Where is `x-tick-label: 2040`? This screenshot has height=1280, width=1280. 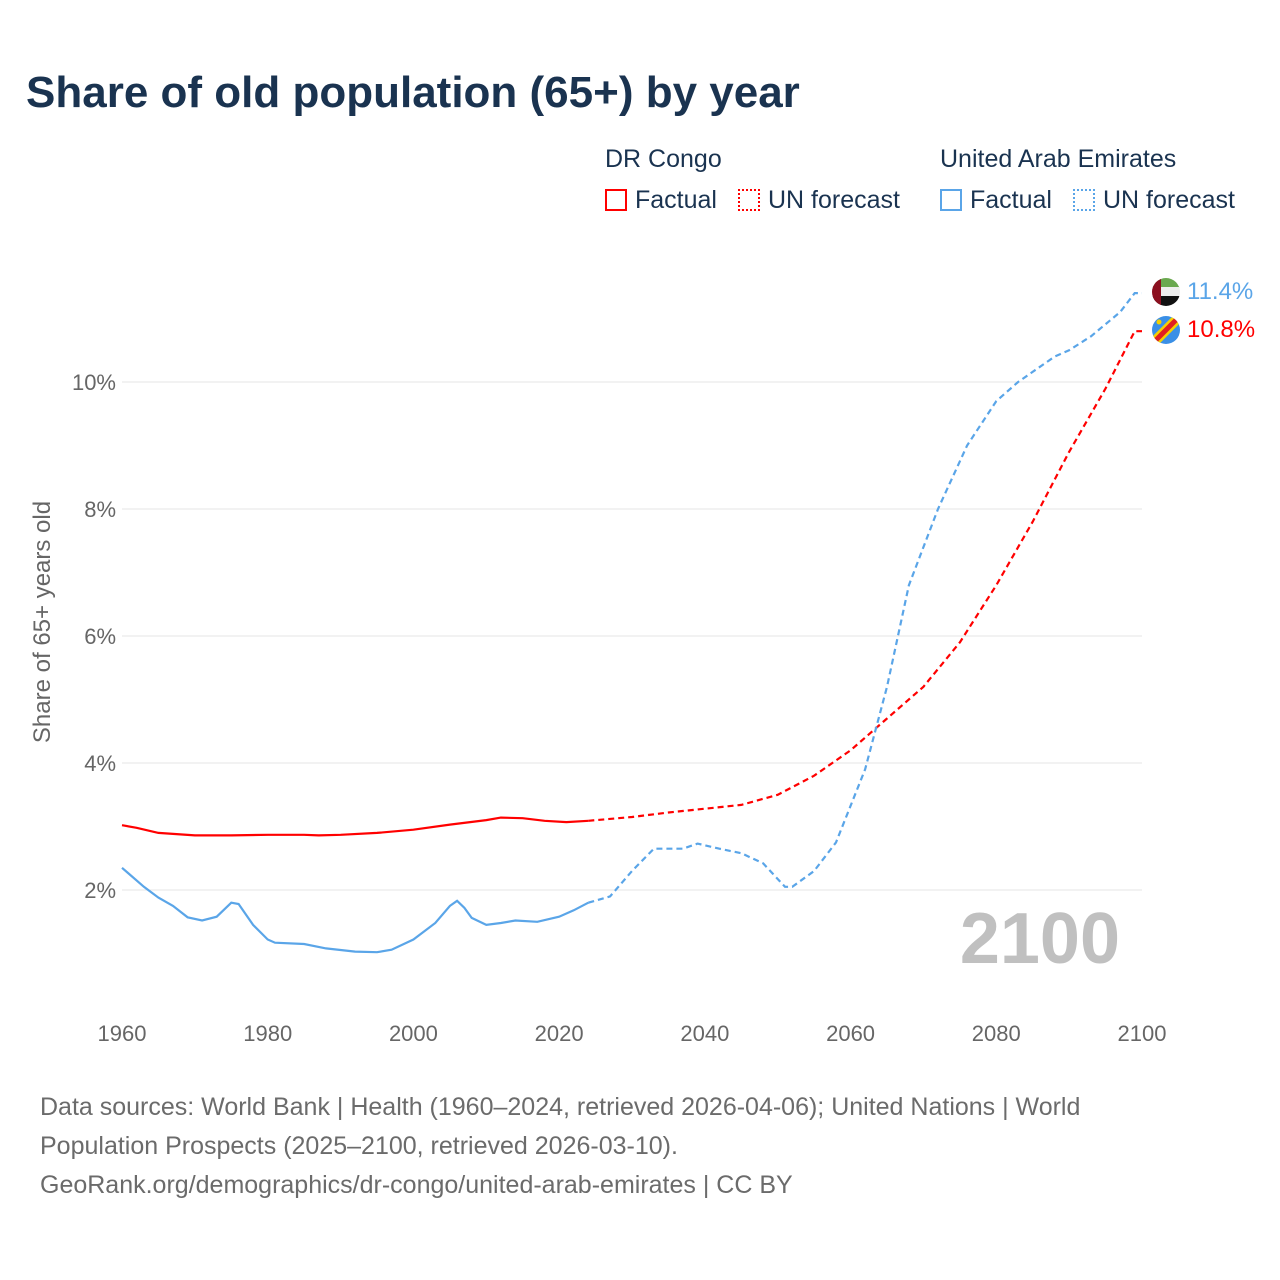 x-tick-label: 2040 is located at coordinates (704, 1033).